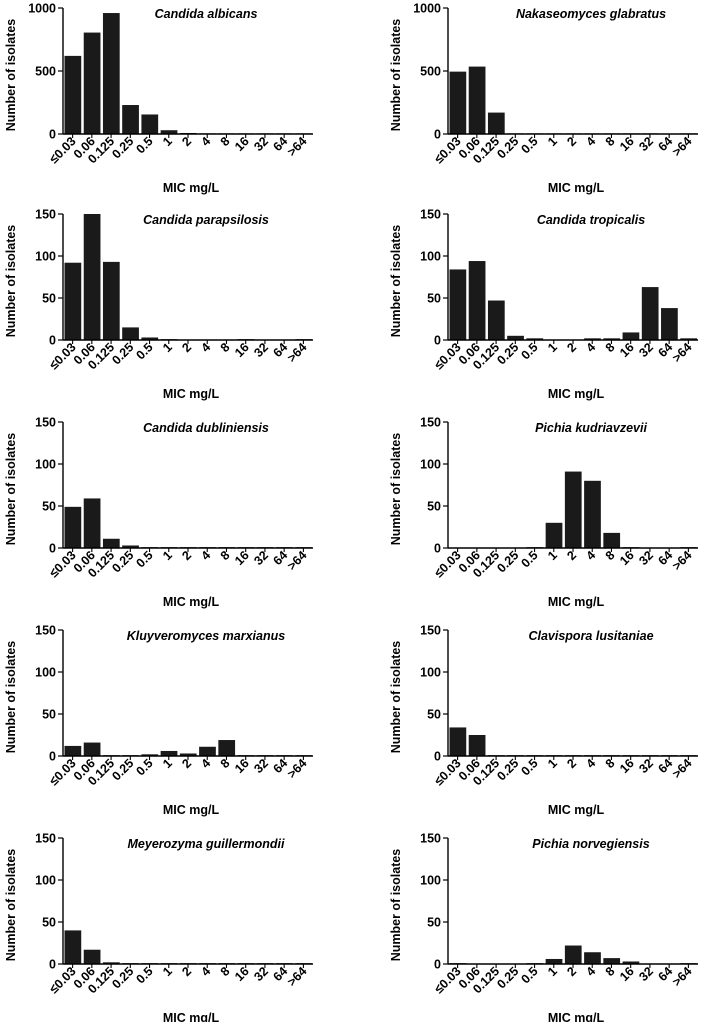 The height and width of the screenshot is (1022, 715). What do you see at coordinates (167, 971) in the screenshot?
I see `chart9-xtick-label-6: 1` at bounding box center [167, 971].